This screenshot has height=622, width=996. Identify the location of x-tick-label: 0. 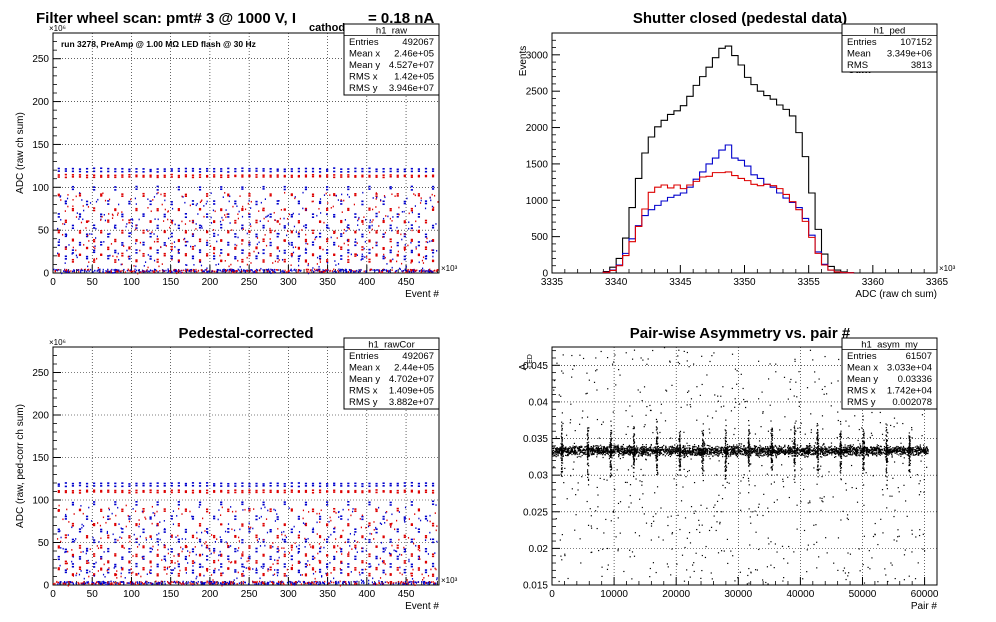
(53, 594).